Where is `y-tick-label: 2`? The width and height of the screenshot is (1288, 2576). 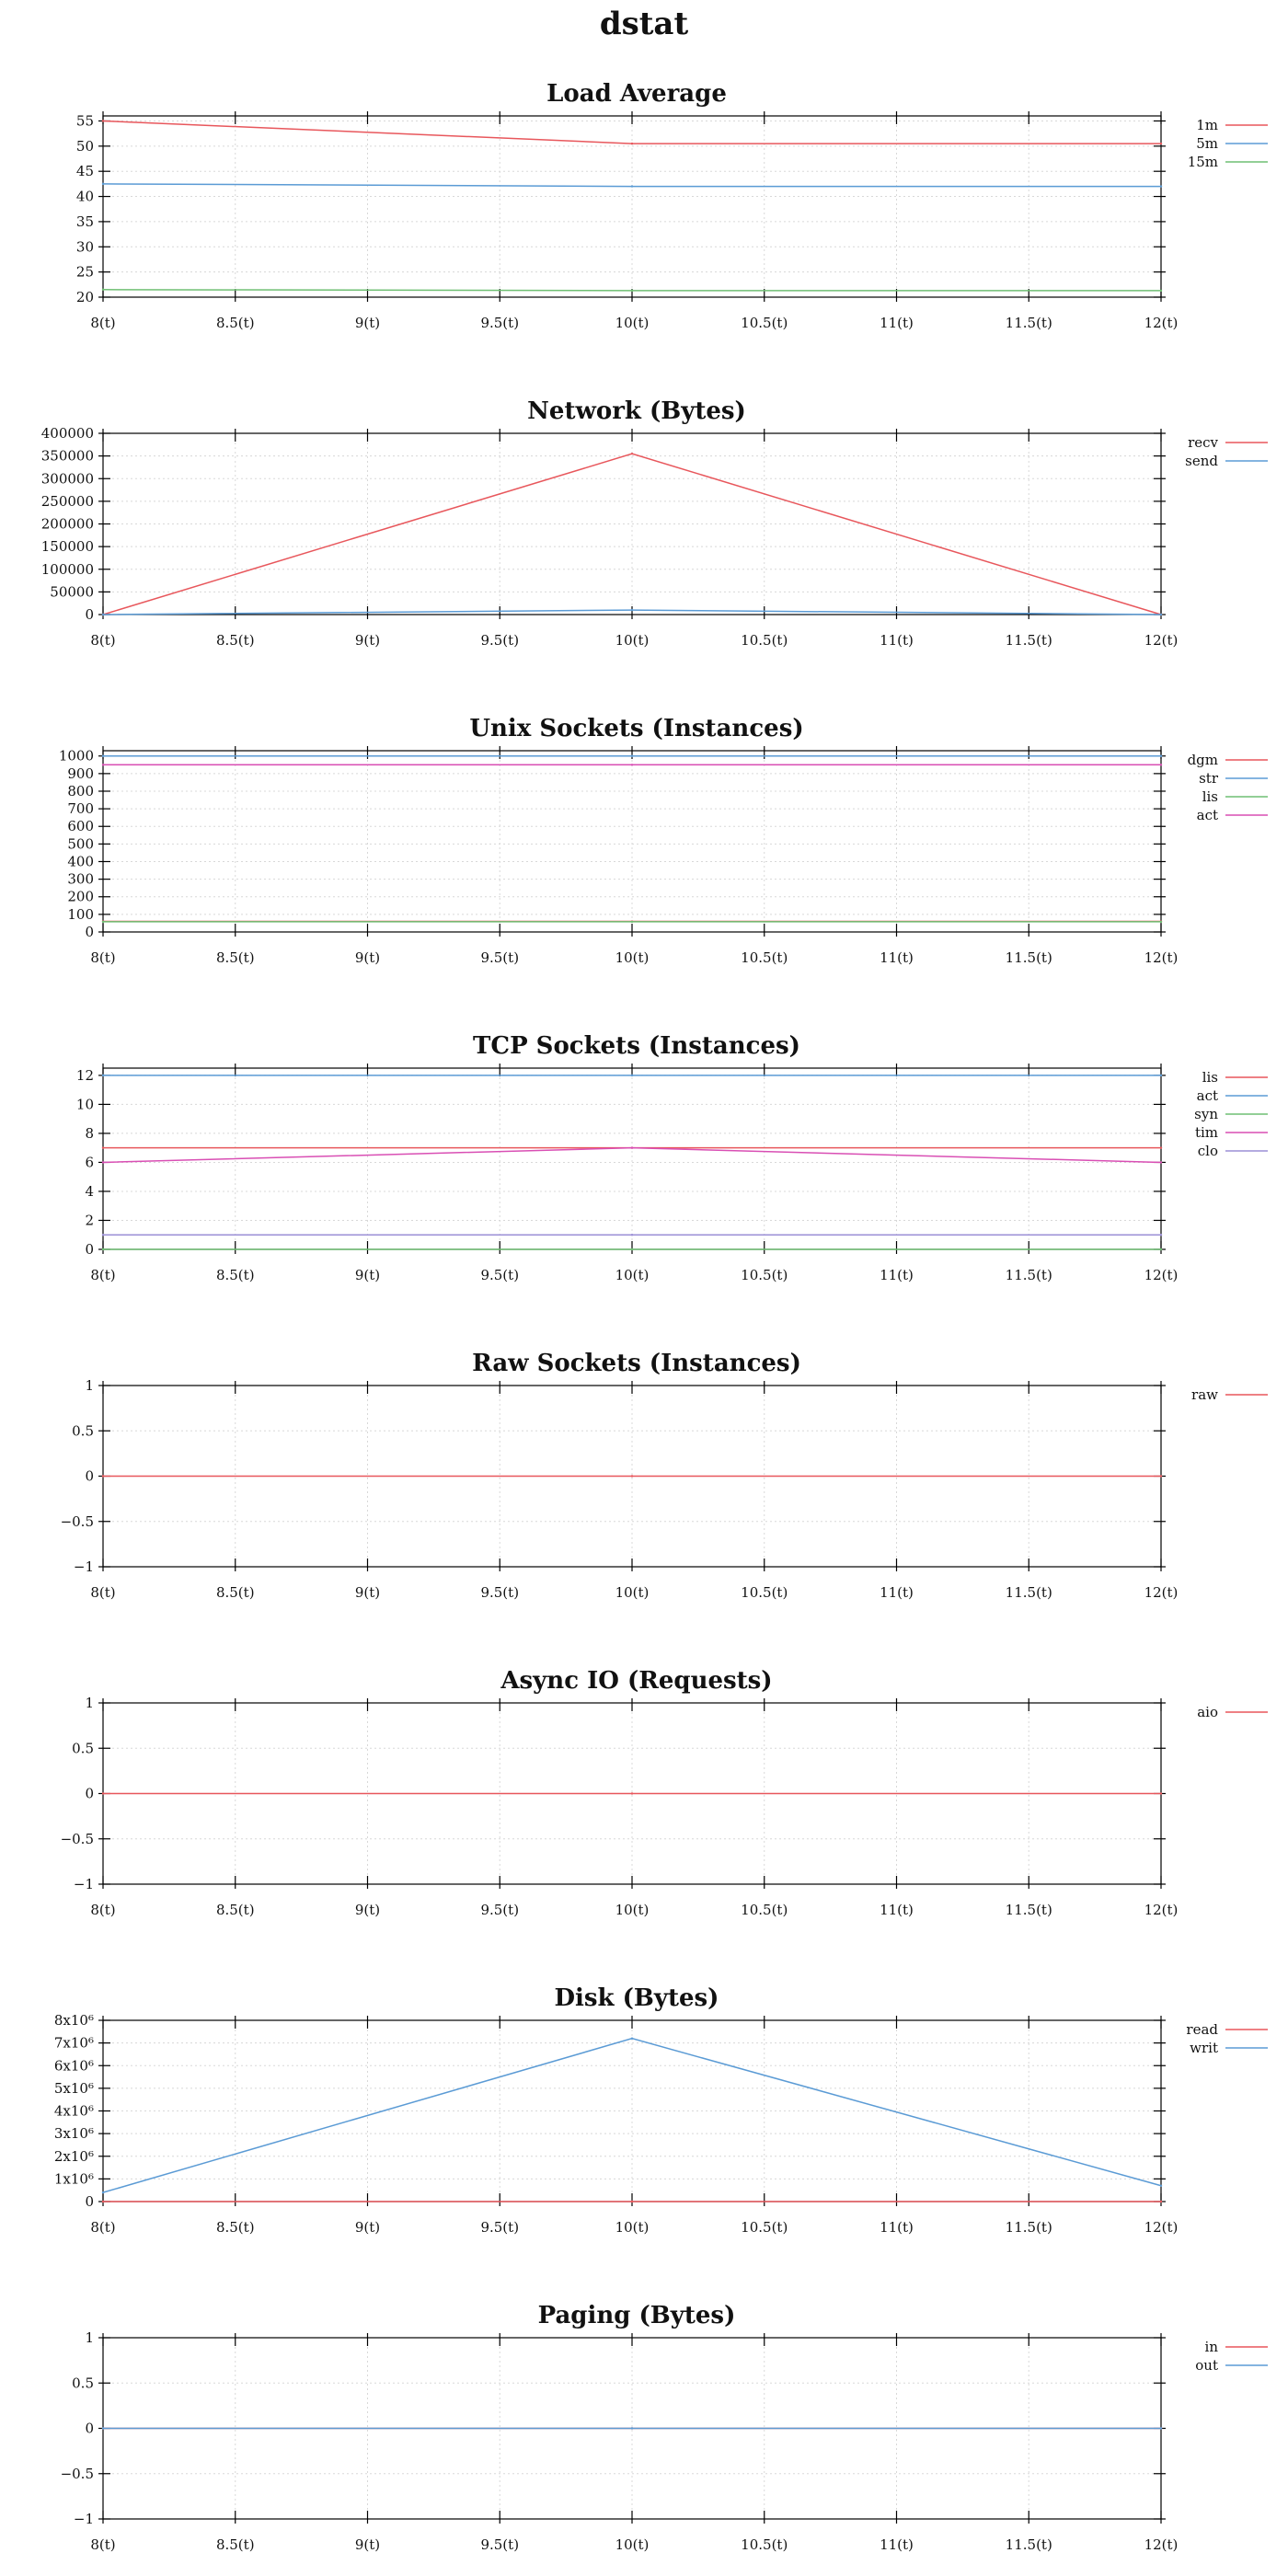 y-tick-label: 2 is located at coordinates (89, 1220).